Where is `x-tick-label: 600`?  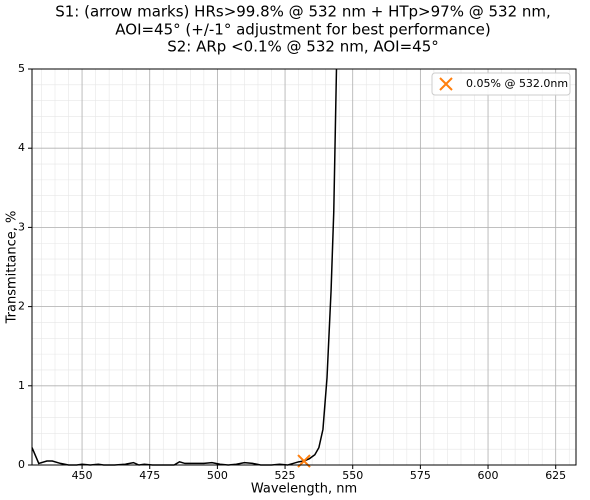
x-tick-label: 600 is located at coordinates (488, 475).